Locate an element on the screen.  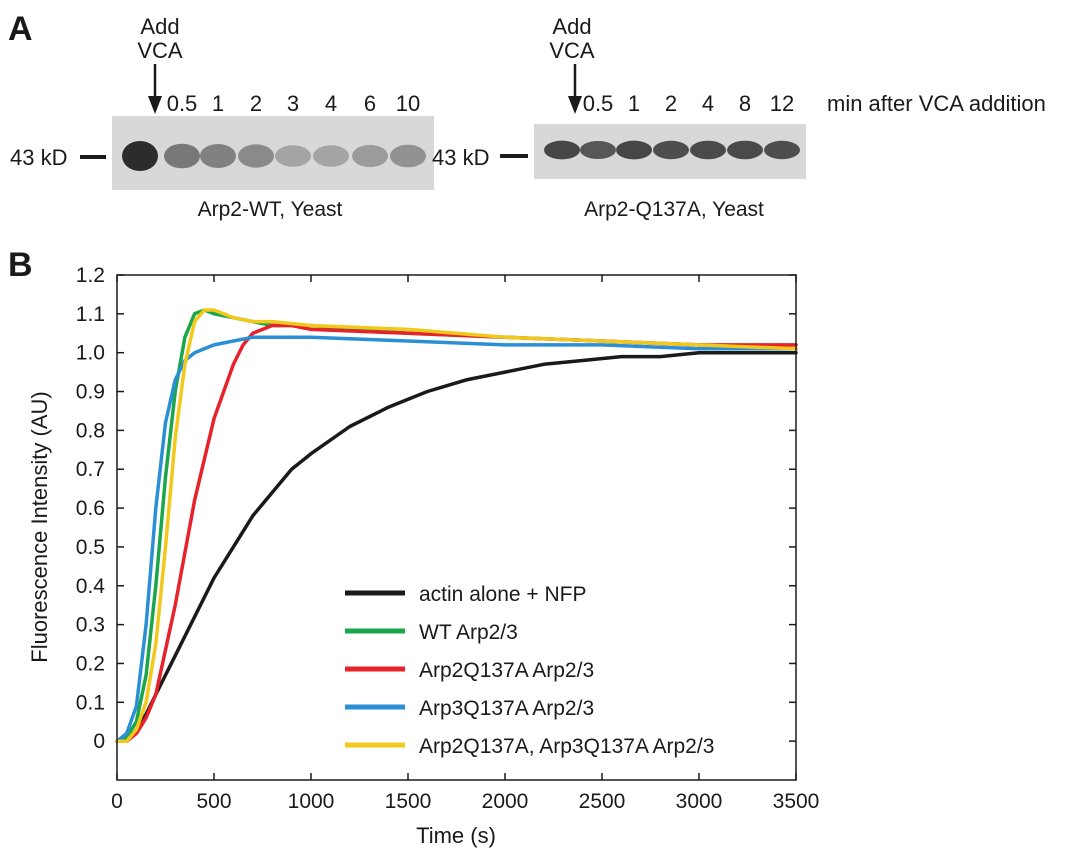
y-tick-label: 0.8 is located at coordinates (90, 430).